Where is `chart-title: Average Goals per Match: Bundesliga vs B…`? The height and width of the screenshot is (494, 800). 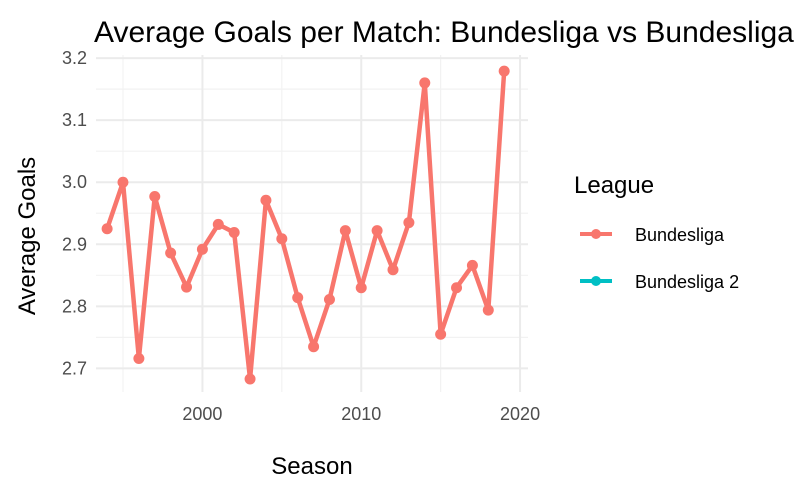
chart-title: Average Goals per Match: Bundesliga vs B… is located at coordinates (447, 32).